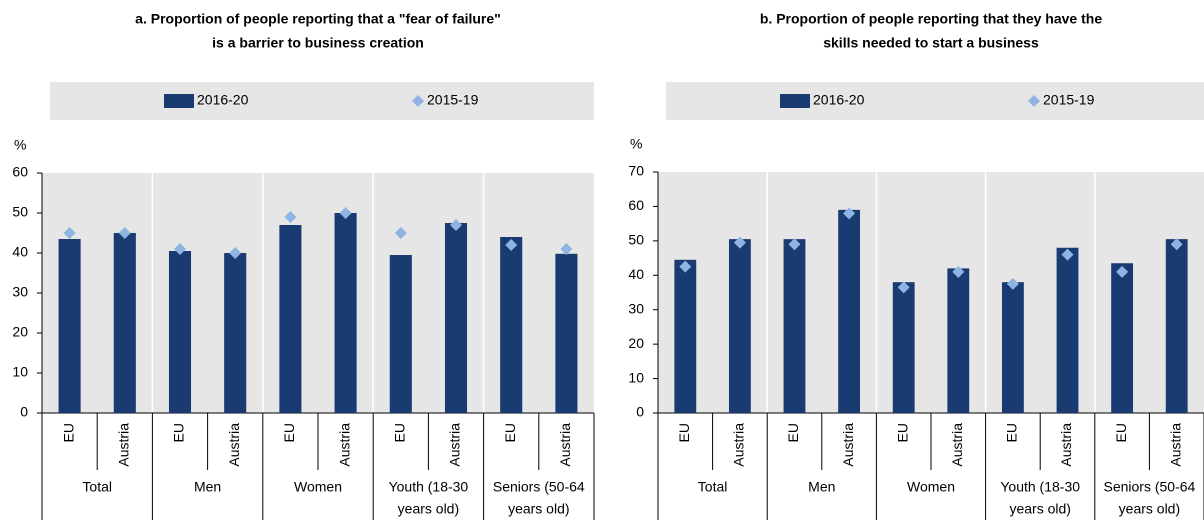  Describe the element at coordinates (1149, 487) in the screenshot. I see `group-label: Seniors (50-64` at that location.